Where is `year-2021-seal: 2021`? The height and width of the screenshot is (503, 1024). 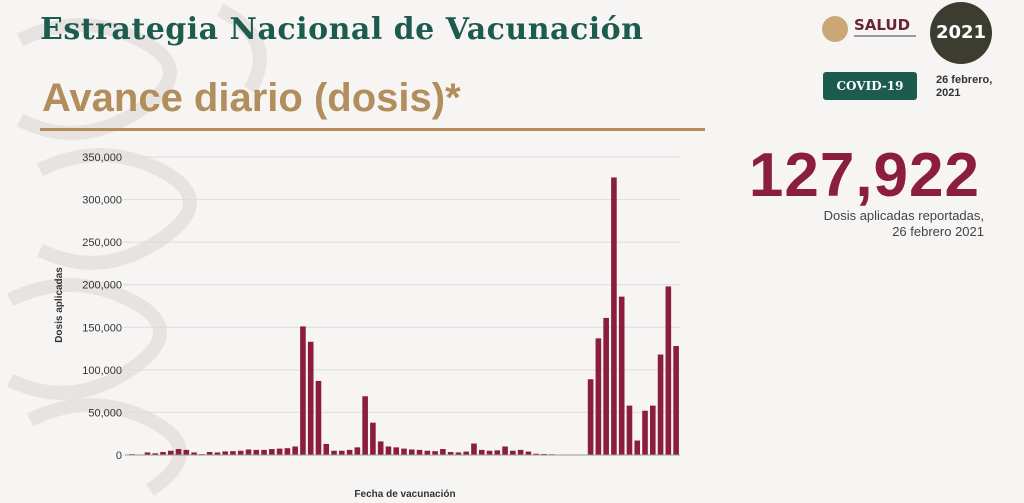
year-2021-seal: 2021 is located at coordinates (961, 33).